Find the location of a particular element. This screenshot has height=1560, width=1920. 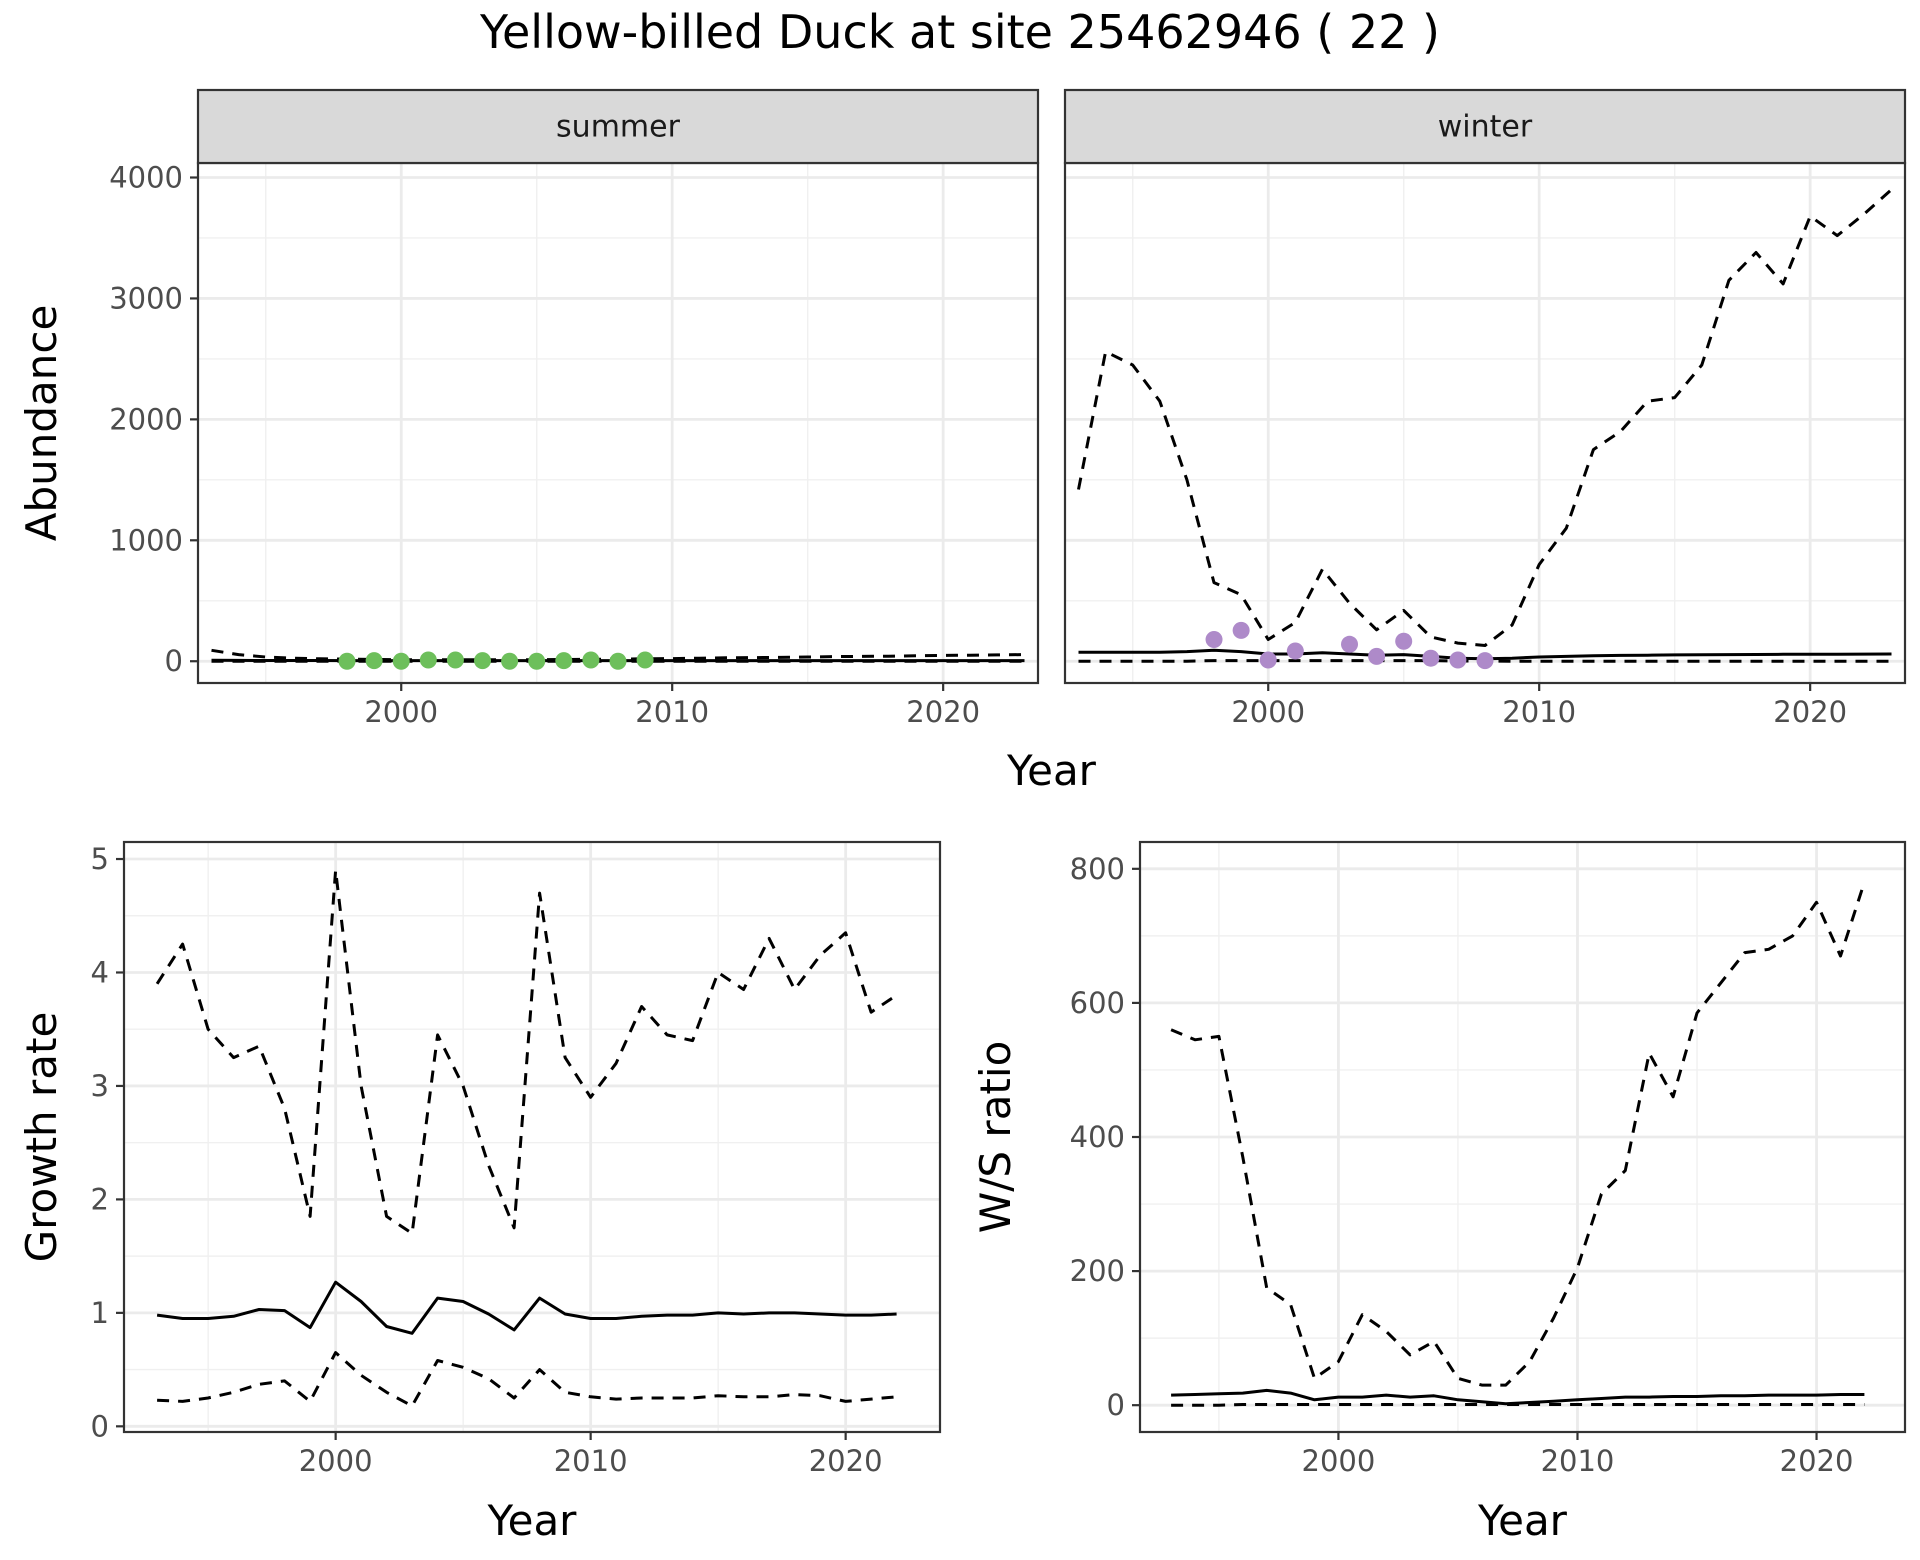

y-tick-label: 2 is located at coordinates (100, 1199).